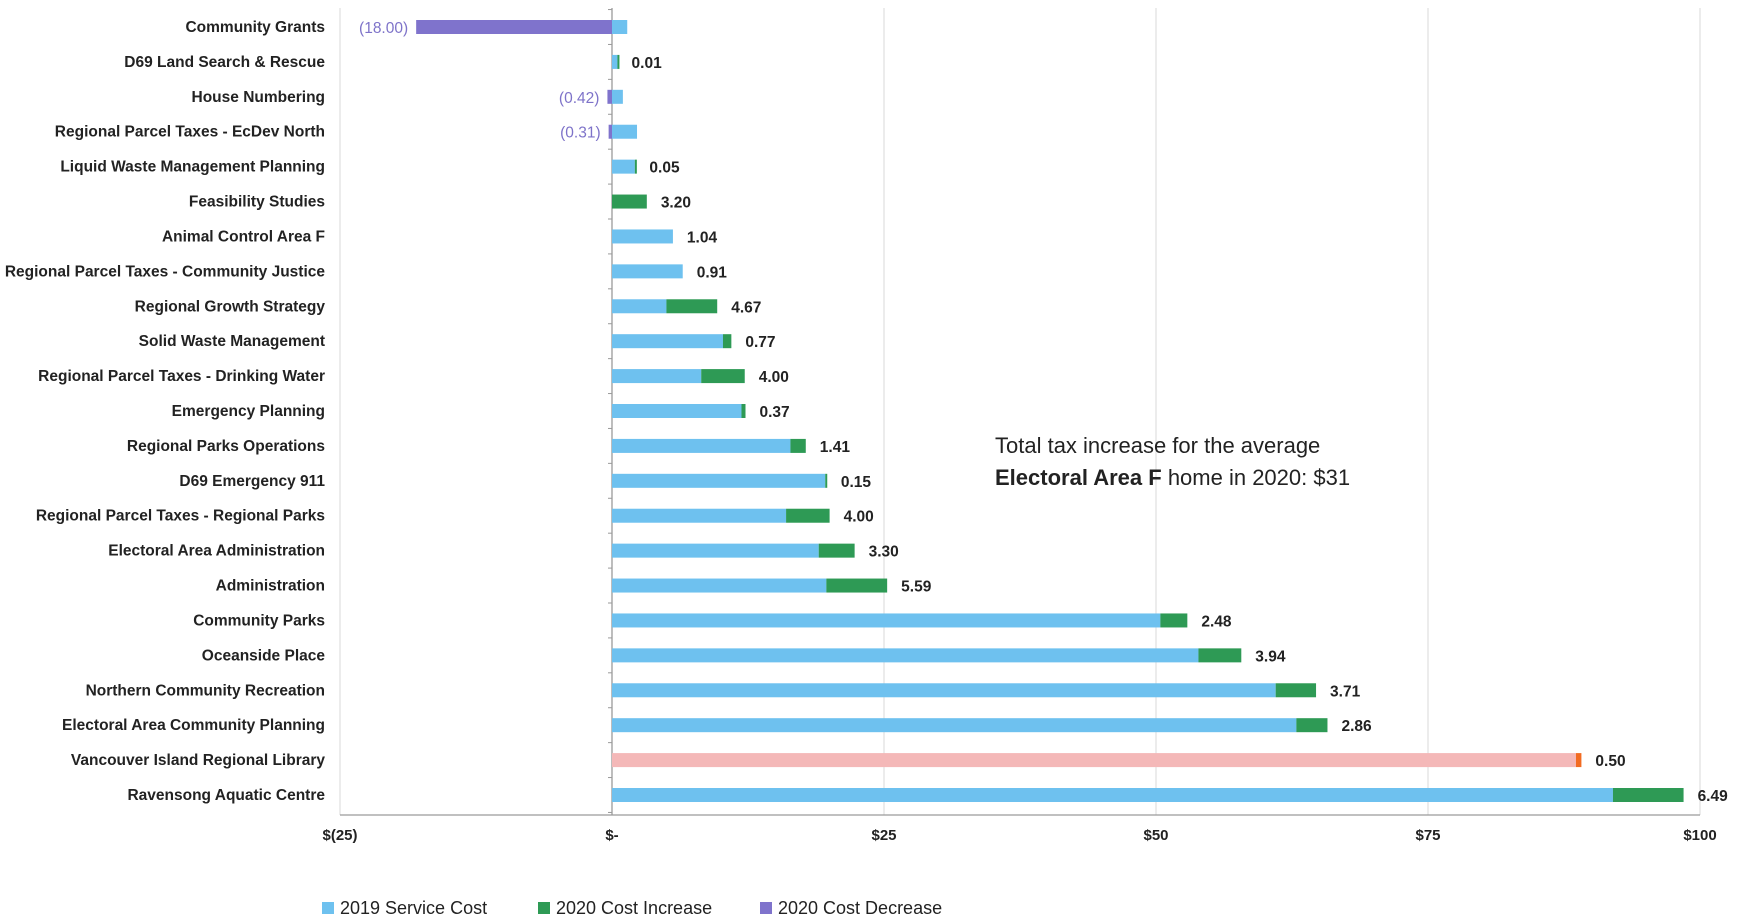  Describe the element at coordinates (1356, 726) in the screenshot. I see `data-label-electoral-area-community-planning: 2.86` at that location.